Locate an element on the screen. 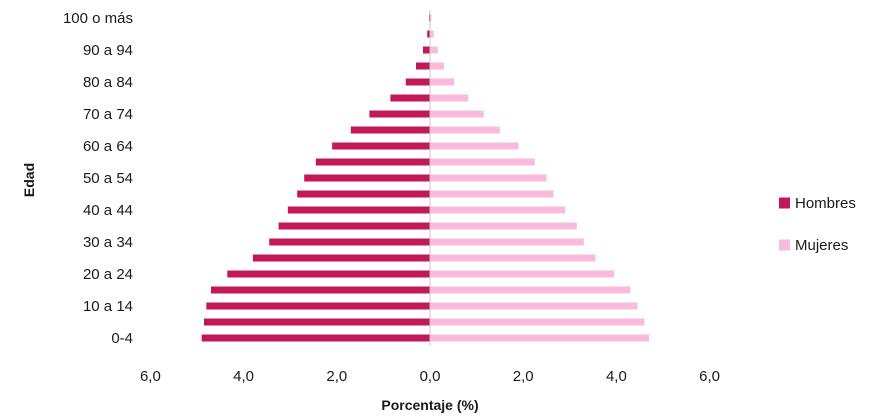  legend-label-hombres: Hombres is located at coordinates (825, 203).